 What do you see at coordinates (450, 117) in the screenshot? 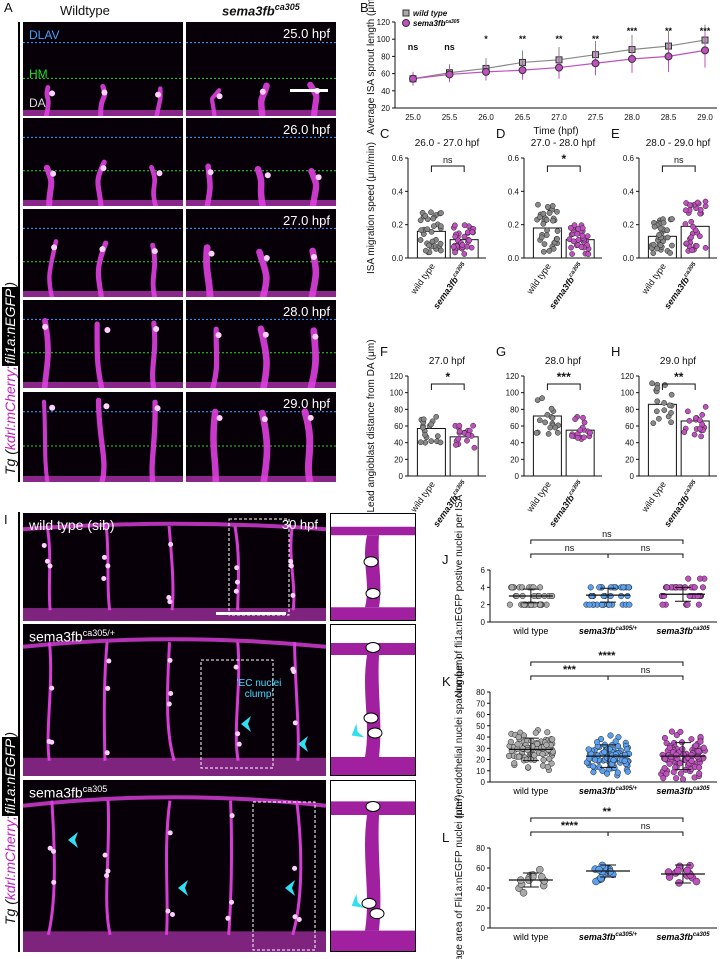
I see `x-tick-label: 25.5` at bounding box center [450, 117].